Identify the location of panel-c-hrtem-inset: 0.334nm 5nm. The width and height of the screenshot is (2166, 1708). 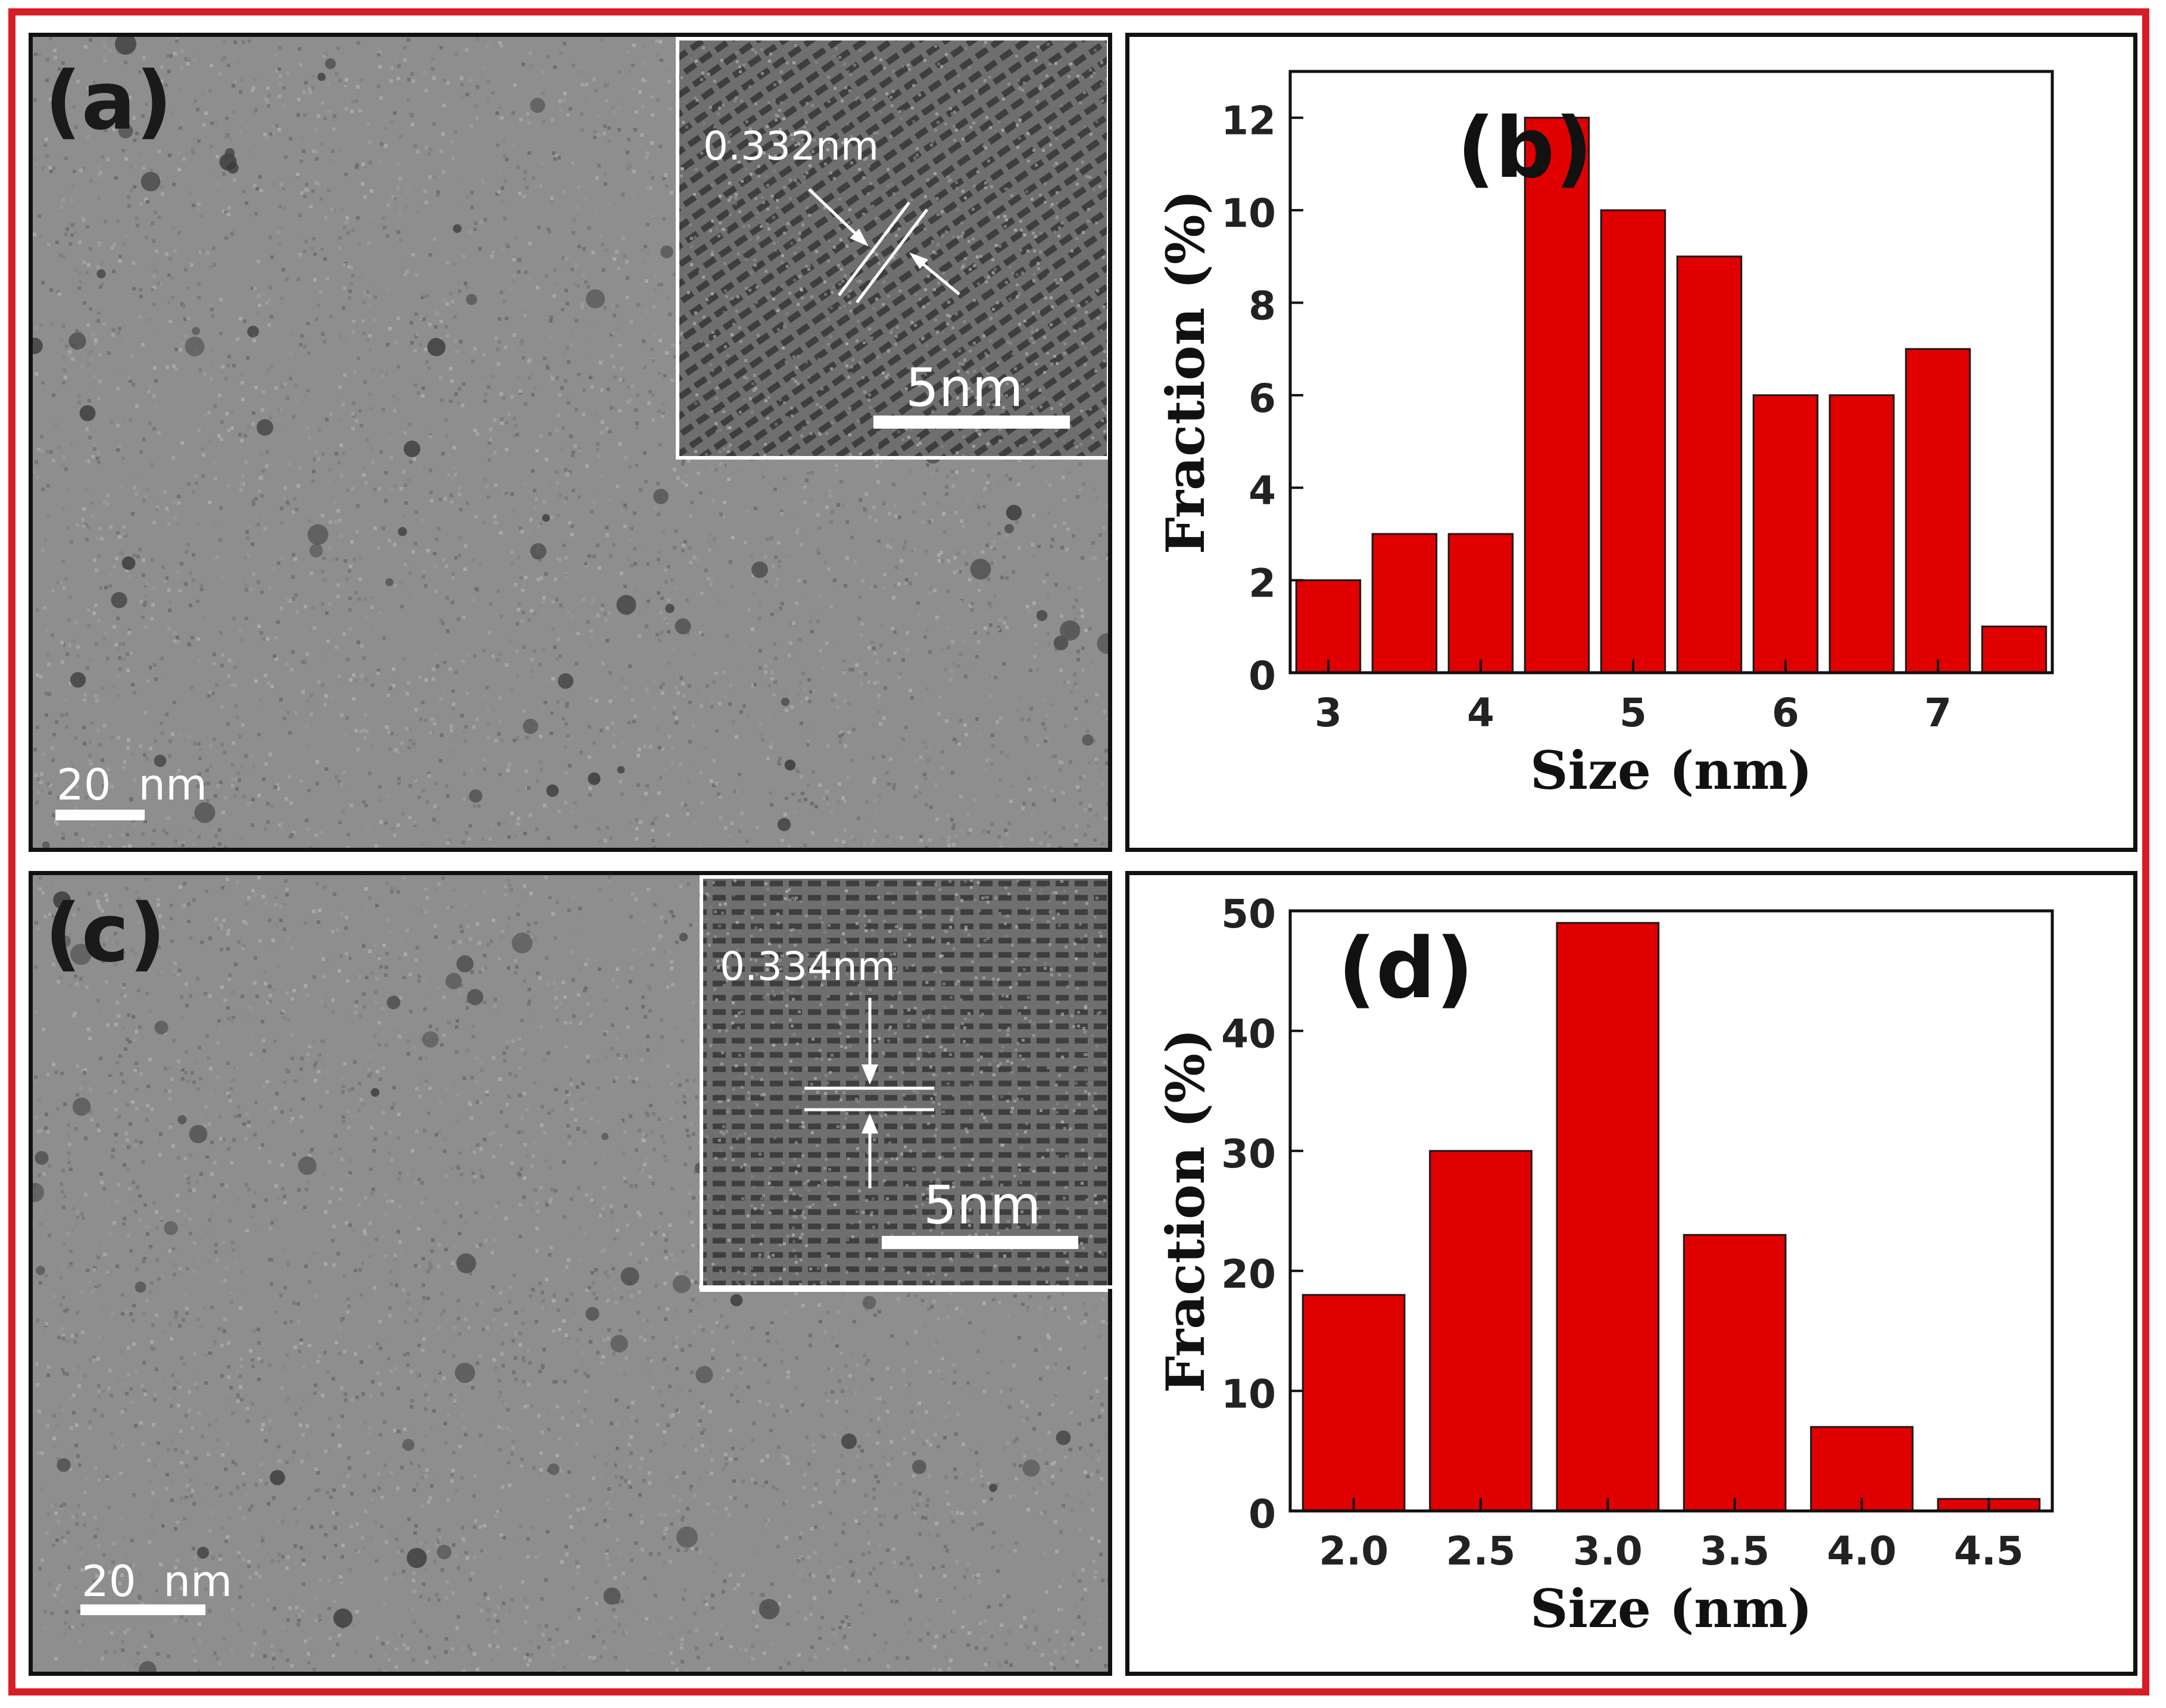
(904, 1083).